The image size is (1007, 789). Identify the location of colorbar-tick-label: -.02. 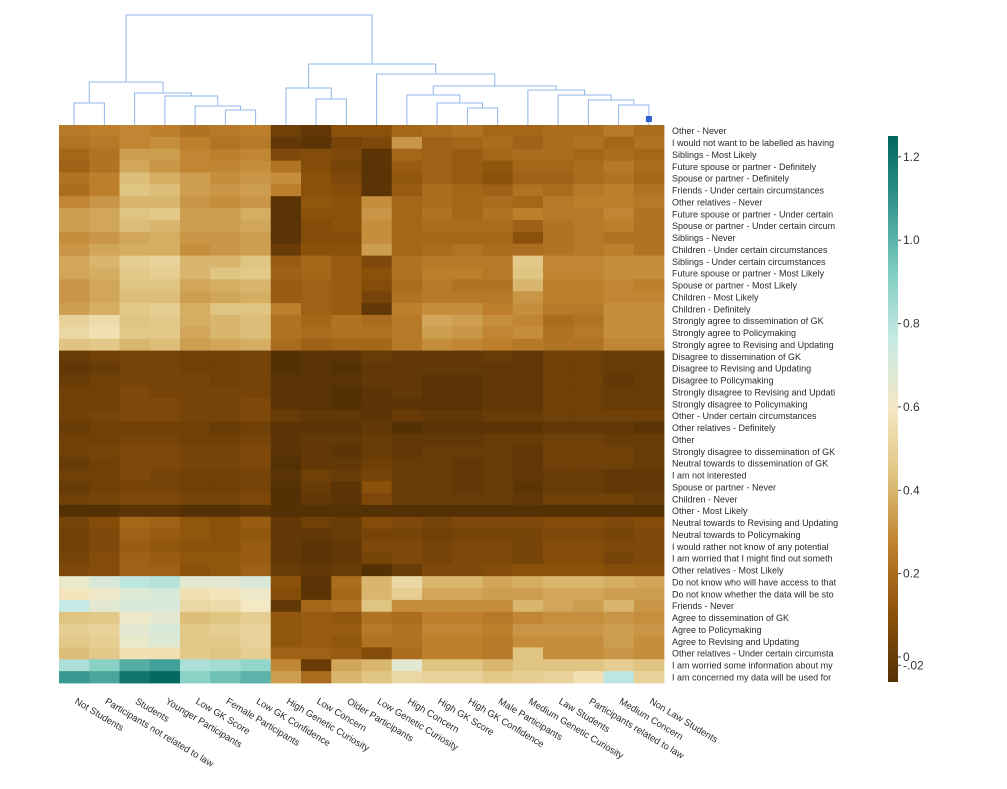
(913, 665).